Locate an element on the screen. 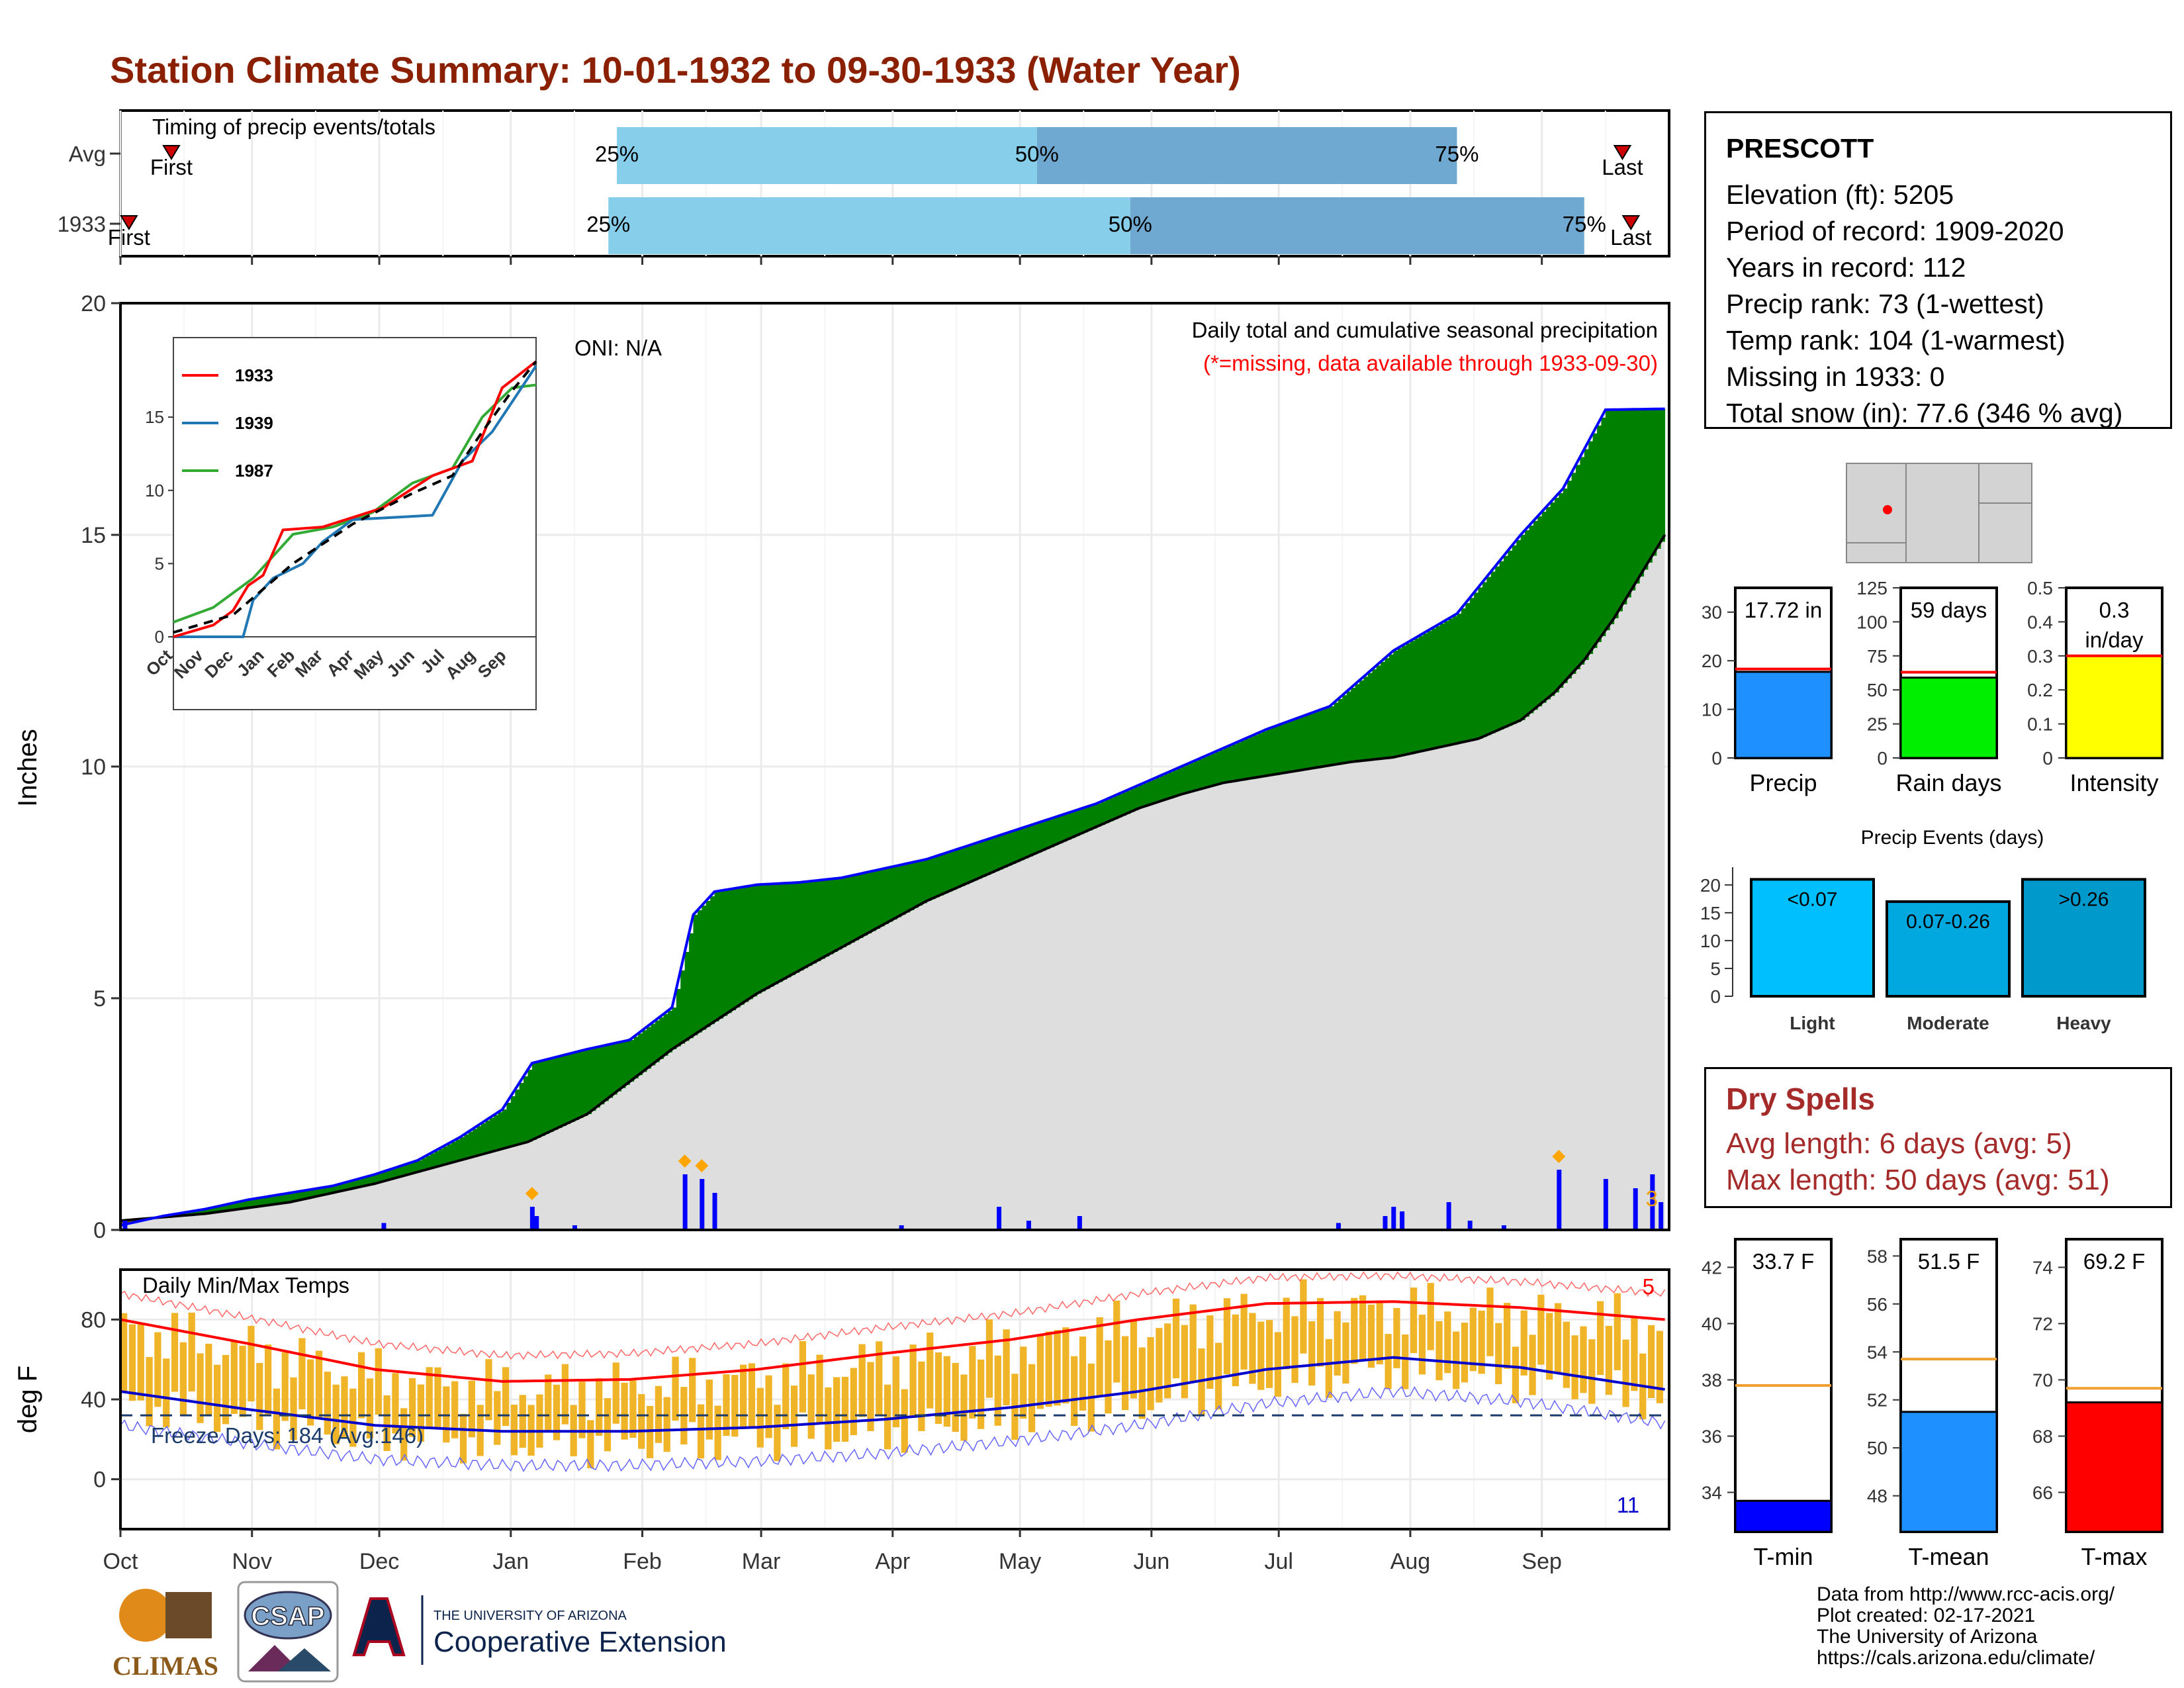 This screenshot has width=2184, height=1688. events-bar is located at coordinates (1812, 938).